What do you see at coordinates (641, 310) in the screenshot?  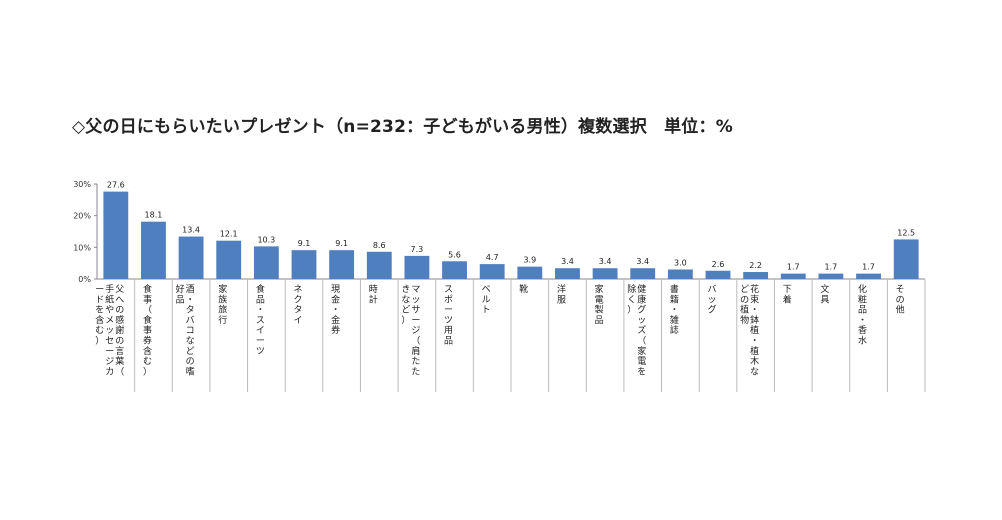 I see `category-char: グ` at bounding box center [641, 310].